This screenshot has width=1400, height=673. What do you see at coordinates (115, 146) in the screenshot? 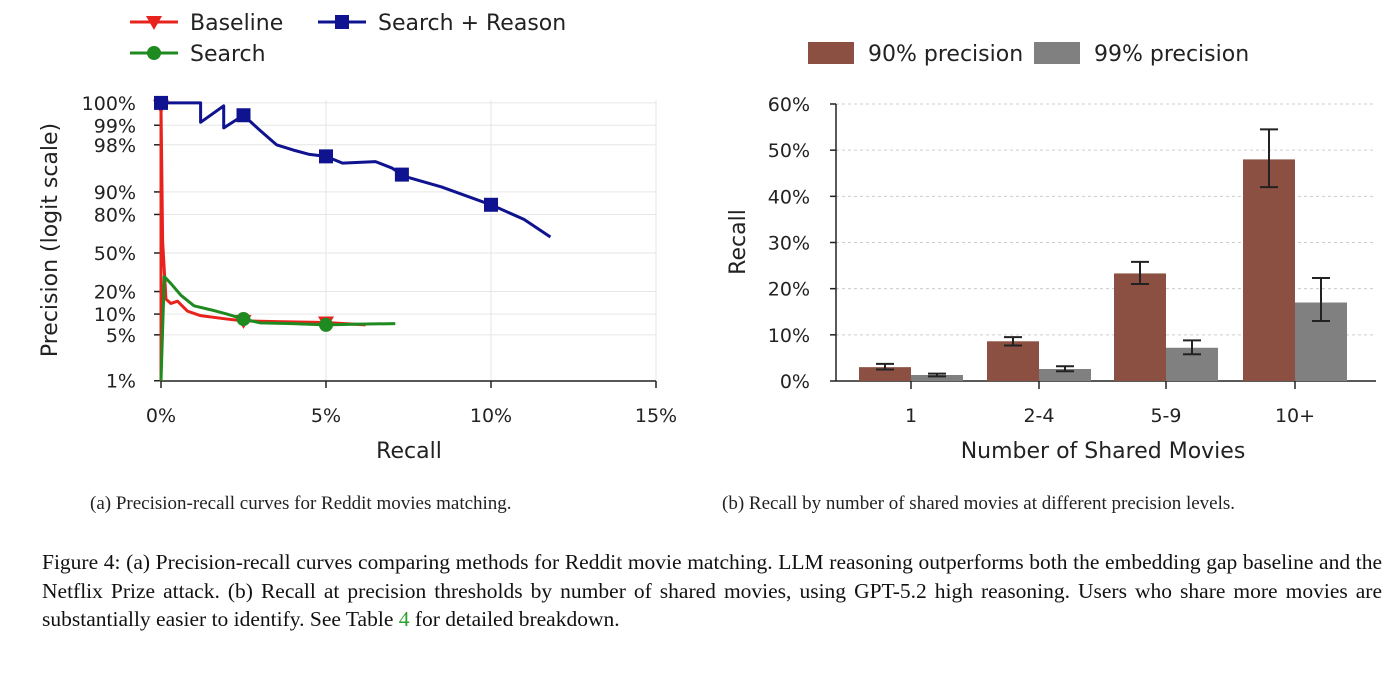
I see `y-tick-label: 98%` at bounding box center [115, 146].